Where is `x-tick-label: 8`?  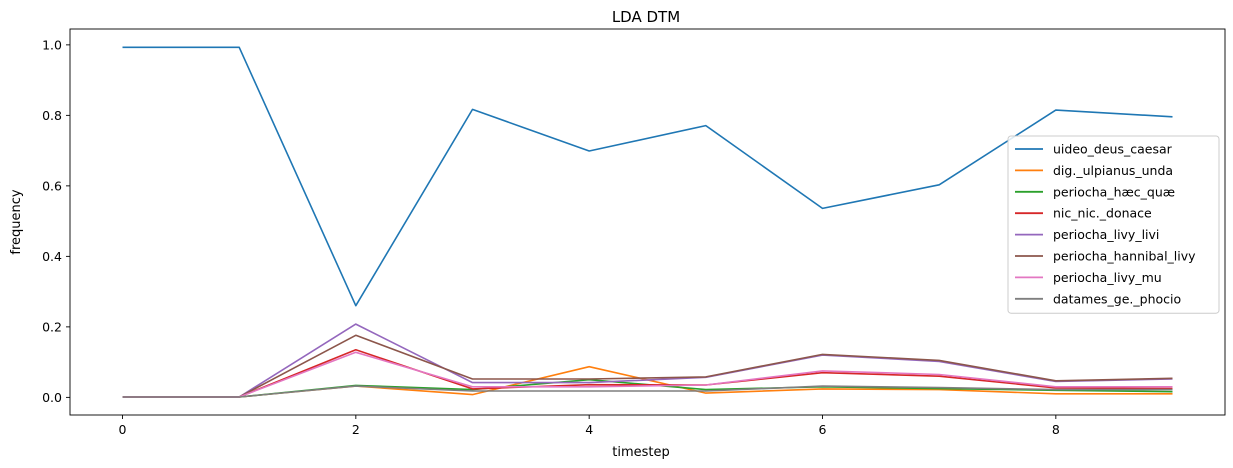 x-tick-label: 8 is located at coordinates (1056, 429).